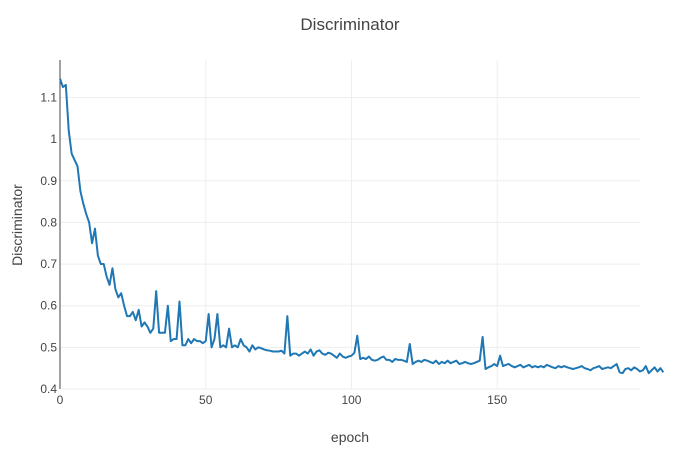  What do you see at coordinates (282, 400) in the screenshot?
I see `x-tick-labels: 0 50 100 150` at bounding box center [282, 400].